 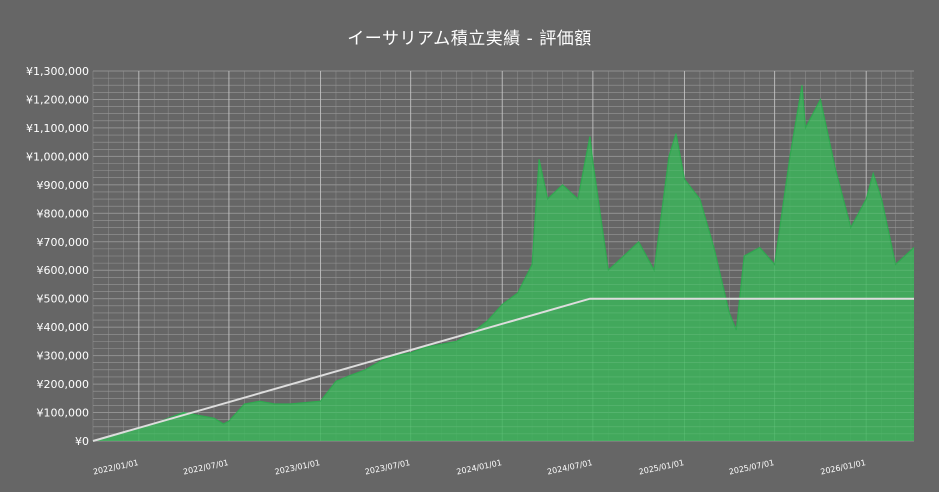 What do you see at coordinates (115, 467) in the screenshot?
I see `x-tick-label: 2022/01/01` at bounding box center [115, 467].